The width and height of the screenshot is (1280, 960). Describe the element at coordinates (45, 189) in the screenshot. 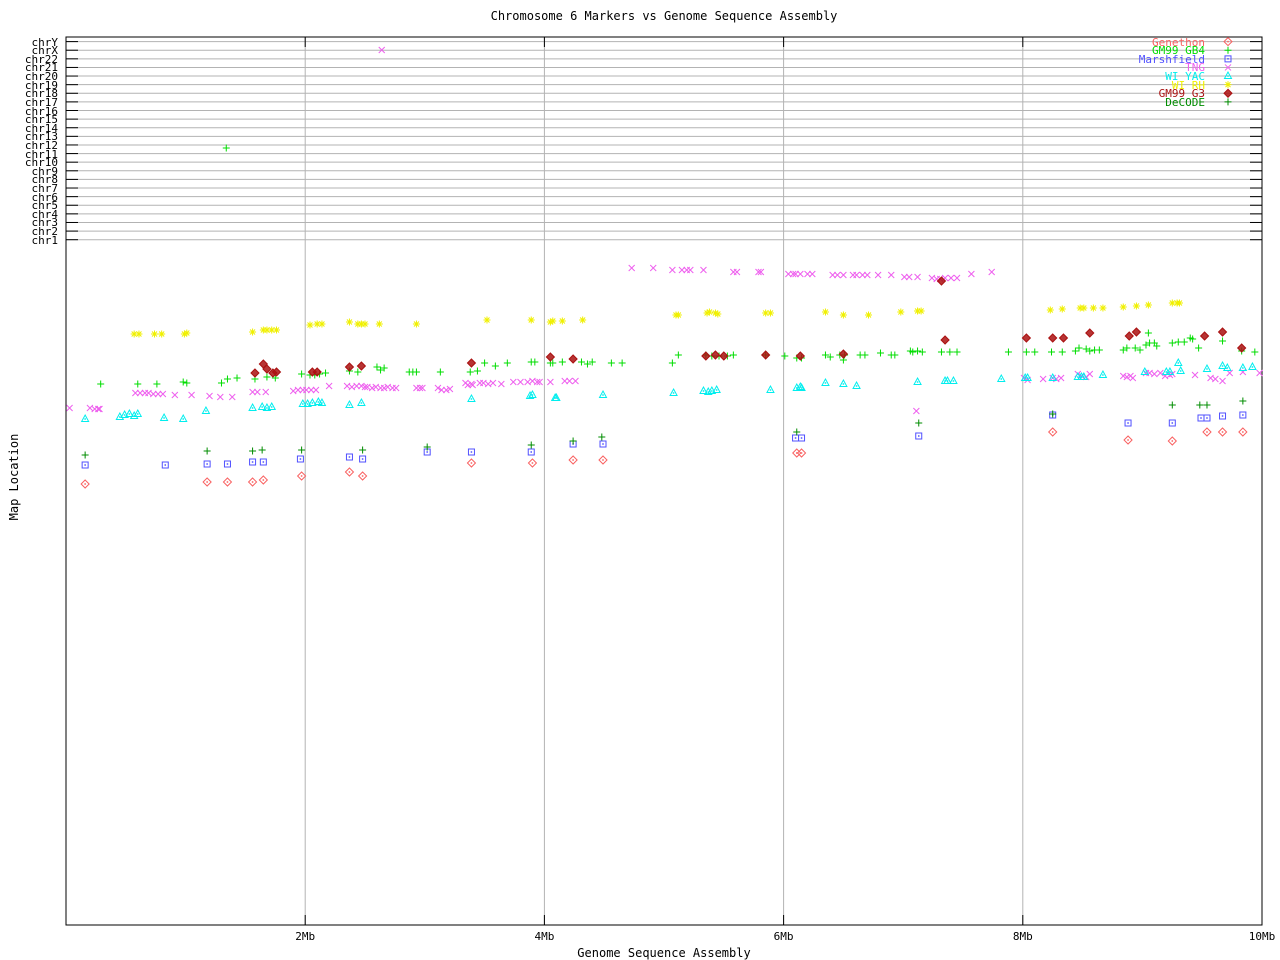

I see `y-tick-label-chr7: chr7` at that location.